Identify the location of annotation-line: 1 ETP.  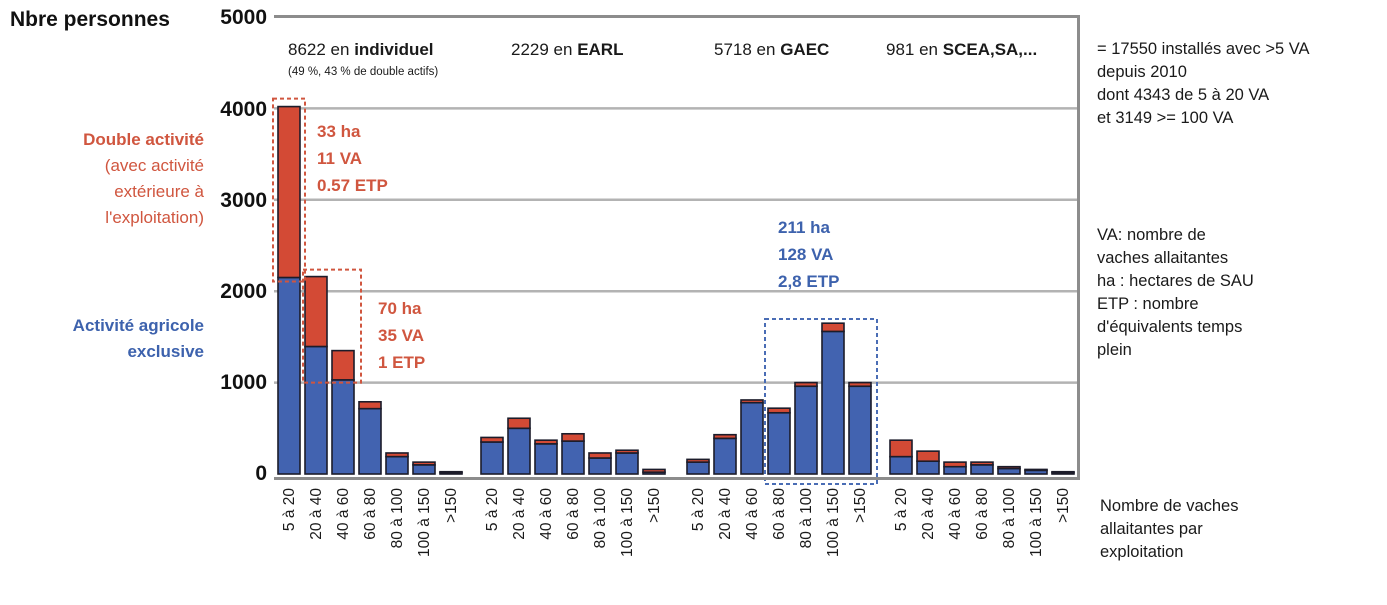
(402, 362).